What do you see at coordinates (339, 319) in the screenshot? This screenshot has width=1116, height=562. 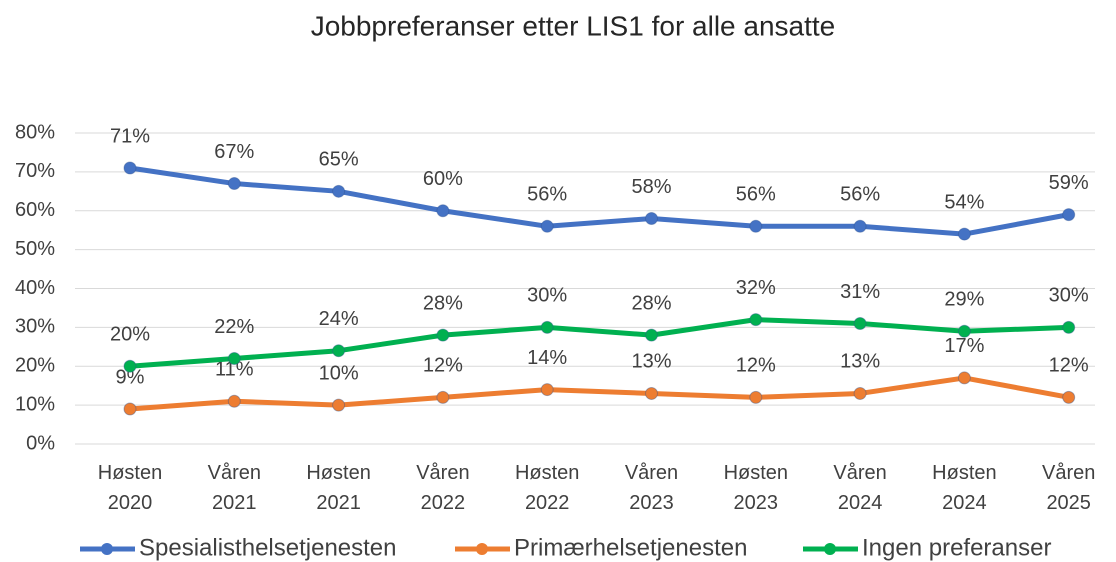 I see `data-label: 24%` at bounding box center [339, 319].